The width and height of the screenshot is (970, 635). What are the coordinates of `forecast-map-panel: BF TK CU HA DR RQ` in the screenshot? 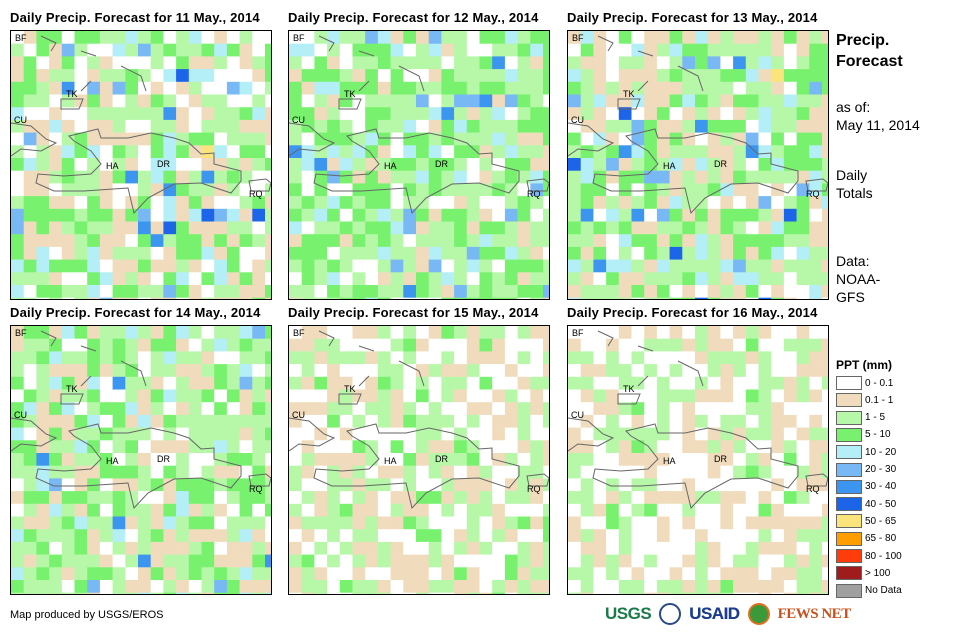 It's located at (419, 165).